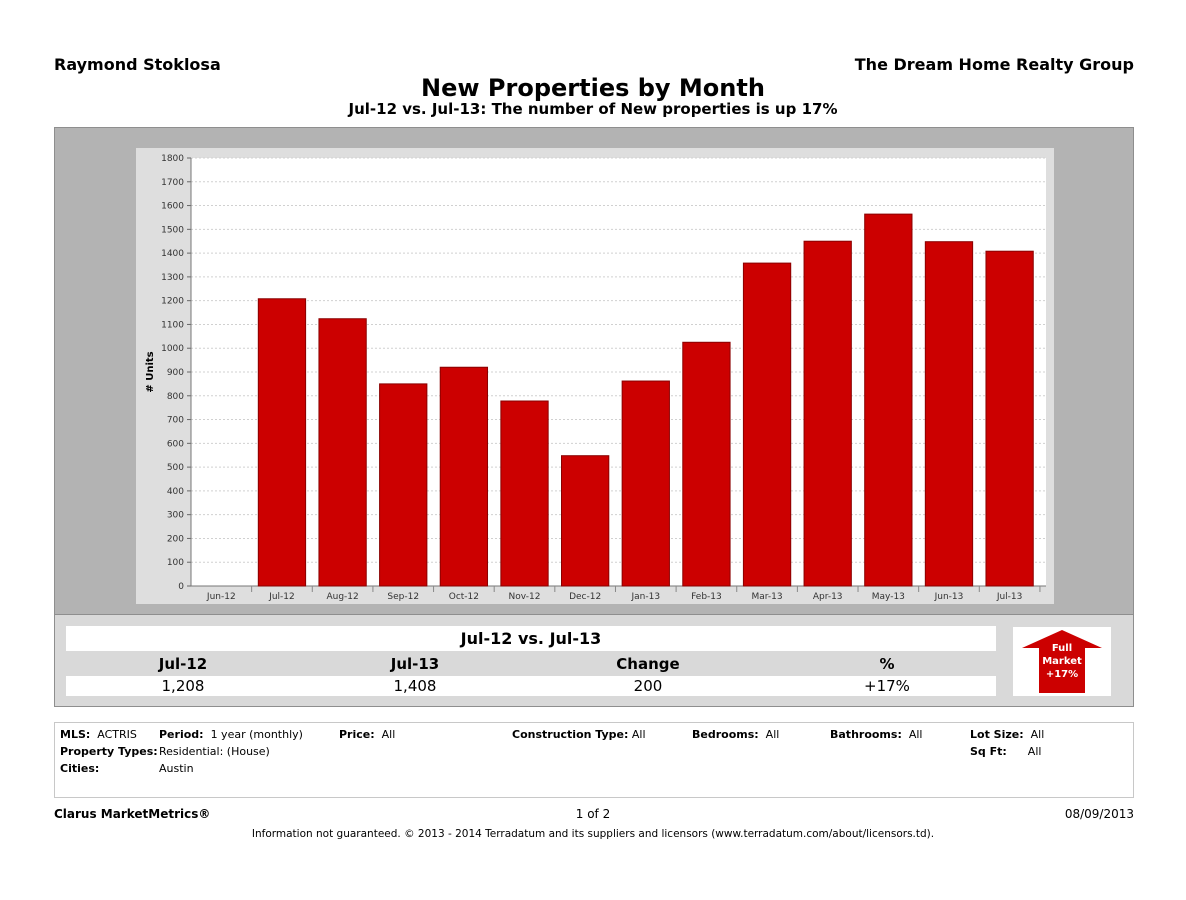  Describe the element at coordinates (172, 159) in the screenshot. I see `y-tick-label: 1800` at that location.